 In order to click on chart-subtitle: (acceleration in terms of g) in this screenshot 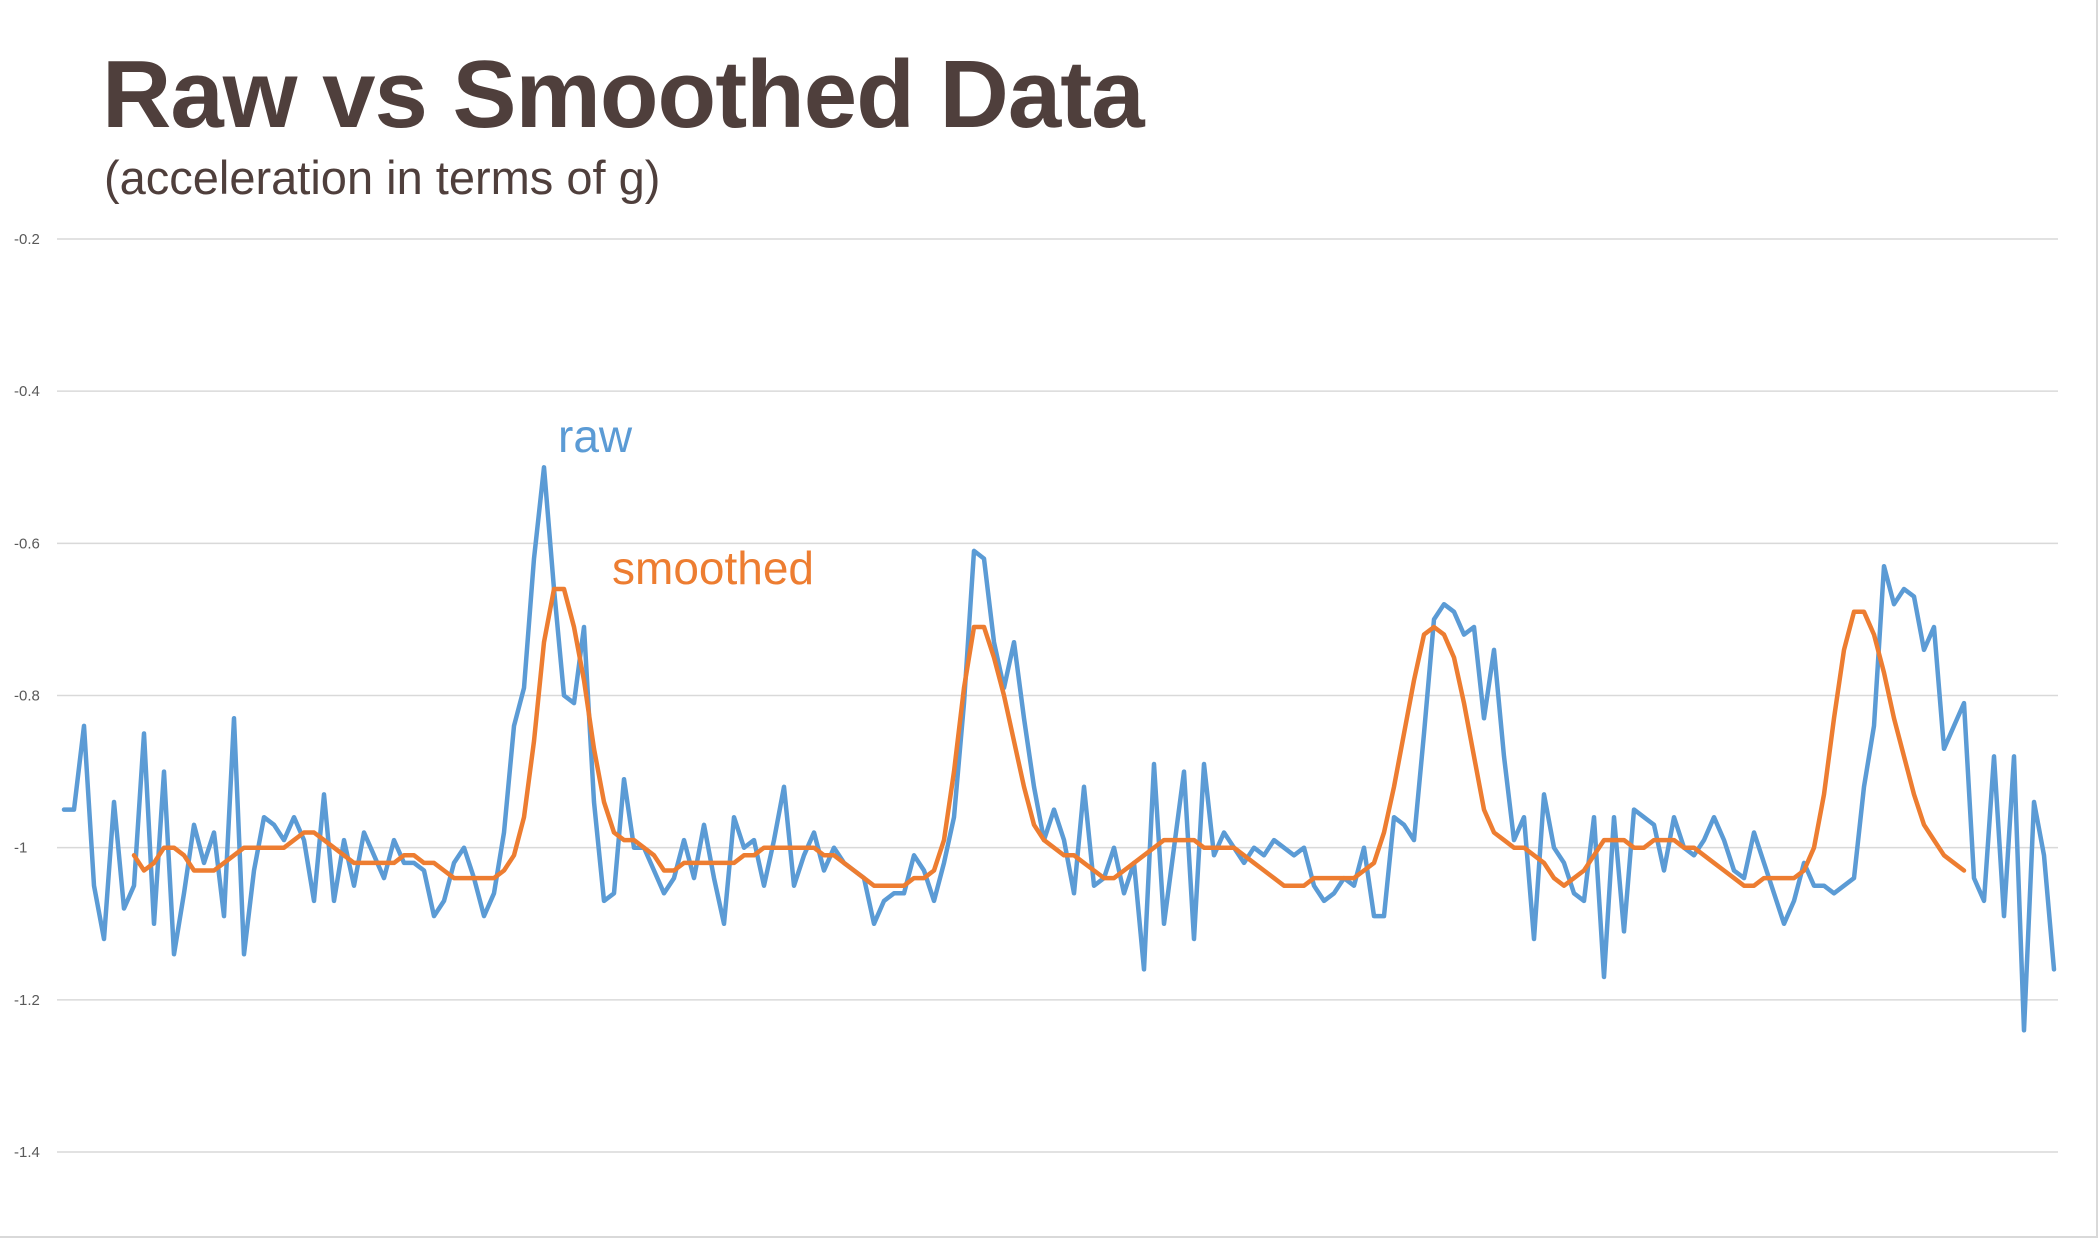, I will do `click(382, 177)`.